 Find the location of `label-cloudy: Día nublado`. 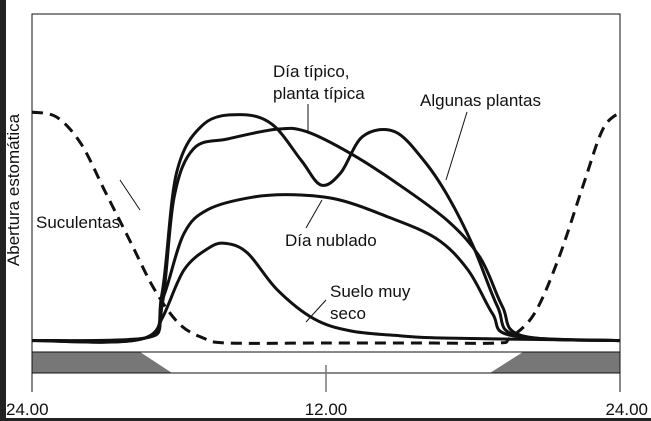

label-cloudy: Día nublado is located at coordinates (331, 240).